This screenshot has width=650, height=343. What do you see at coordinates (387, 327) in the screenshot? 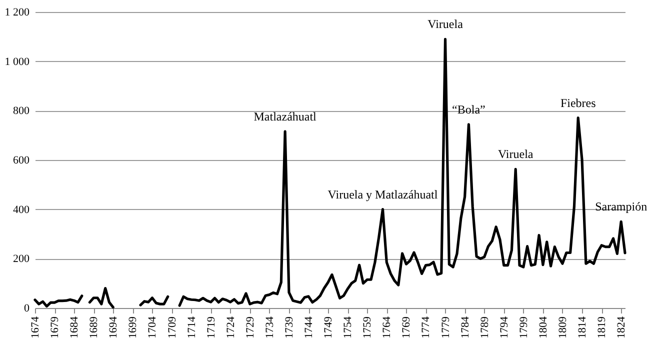
I see `x-tick-label: 1764` at bounding box center [387, 327].